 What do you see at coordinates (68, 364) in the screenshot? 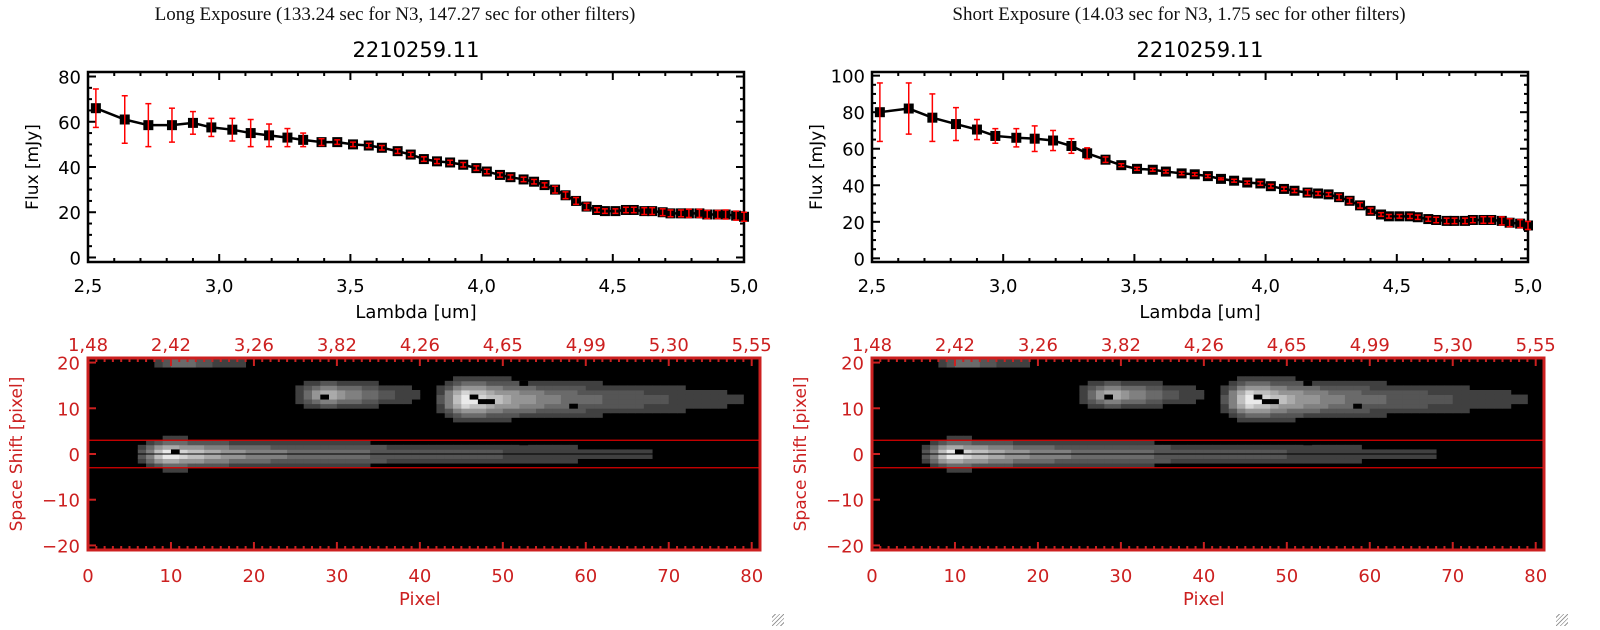
I see `y-tick-label: 20` at bounding box center [68, 364].